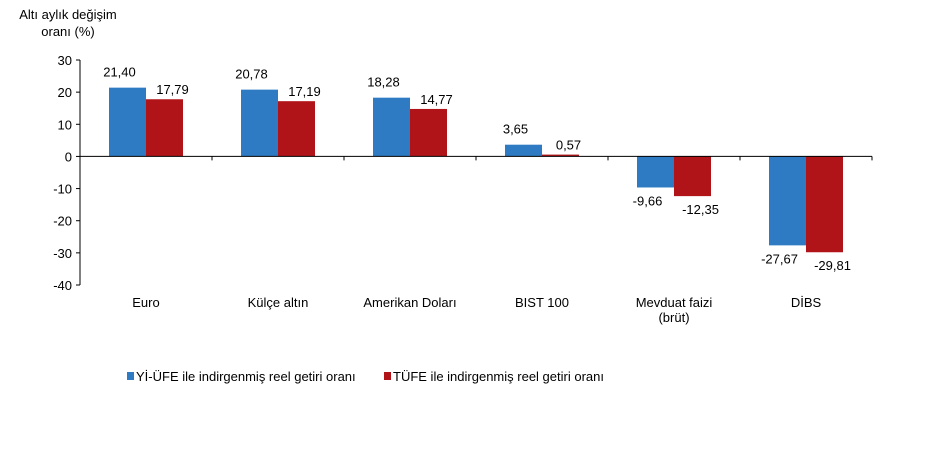 This screenshot has height=465, width=940. Describe the element at coordinates (68, 14) in the screenshot. I see `y-axis-title: Altı aylık değişim` at that location.